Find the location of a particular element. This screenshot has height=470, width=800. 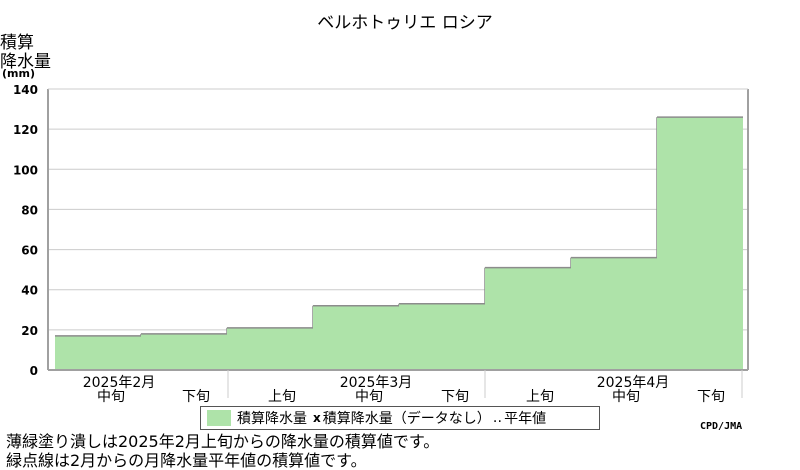

legend-item-accumulated: 積算降水量 is located at coordinates (257, 418).